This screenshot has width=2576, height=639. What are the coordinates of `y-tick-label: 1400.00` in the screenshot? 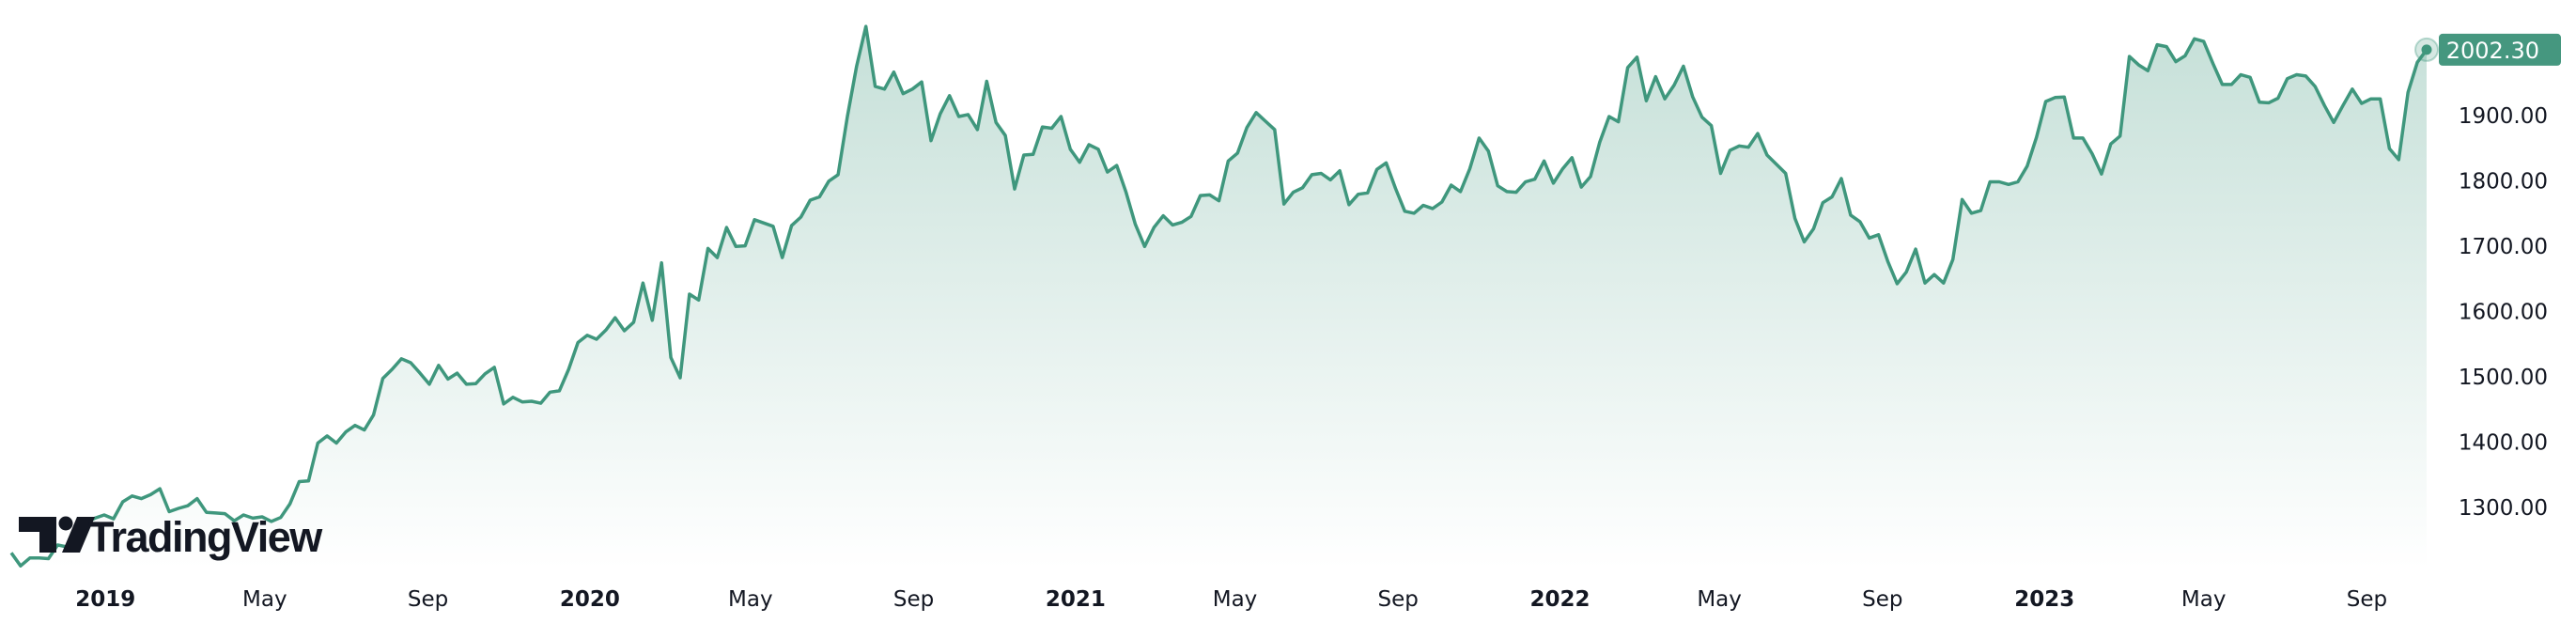 It's located at (2503, 443).